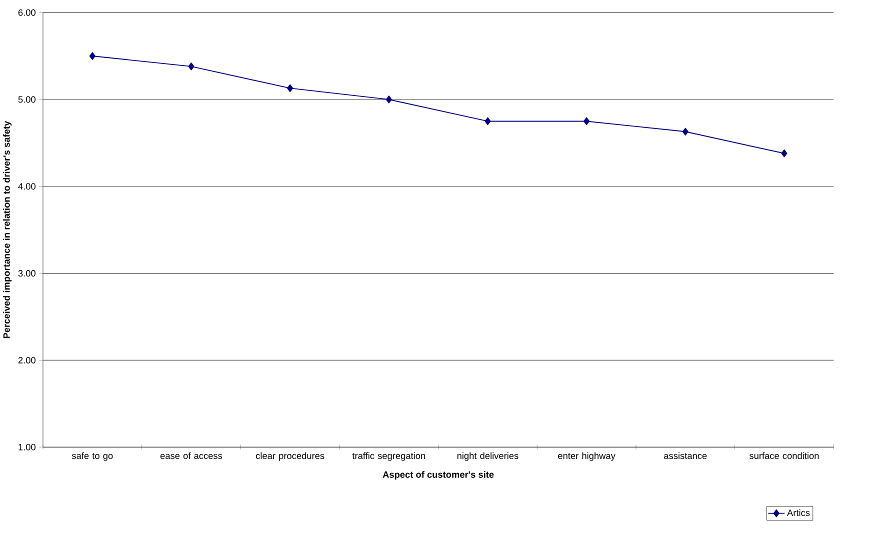 Image resolution: width=885 pixels, height=535 pixels. Describe the element at coordinates (487, 456) in the screenshot. I see `x-tick-label: night deliveries` at that location.